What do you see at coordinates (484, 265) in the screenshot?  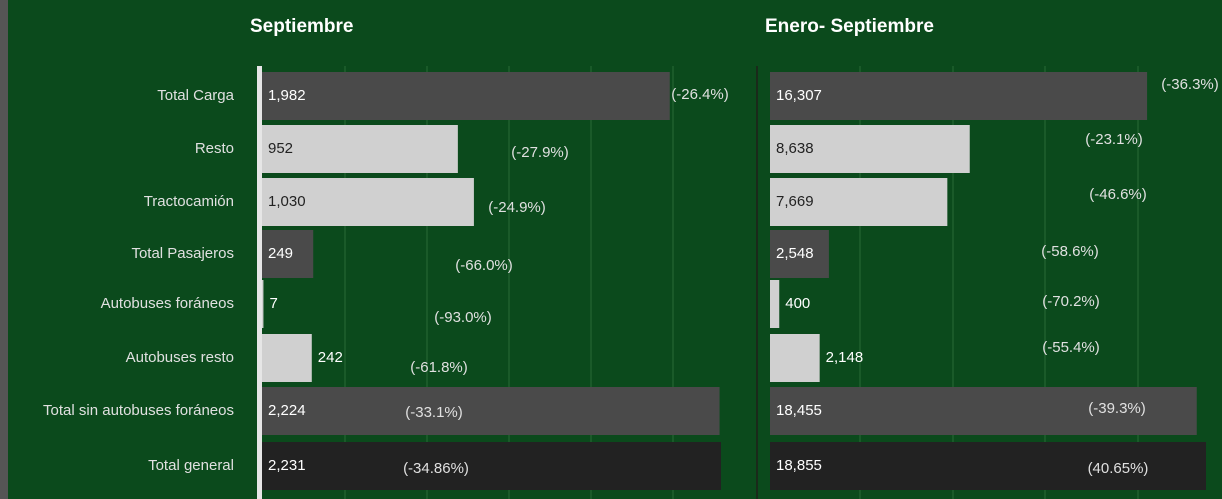 I see `change-label: (-66.0%)` at bounding box center [484, 265].